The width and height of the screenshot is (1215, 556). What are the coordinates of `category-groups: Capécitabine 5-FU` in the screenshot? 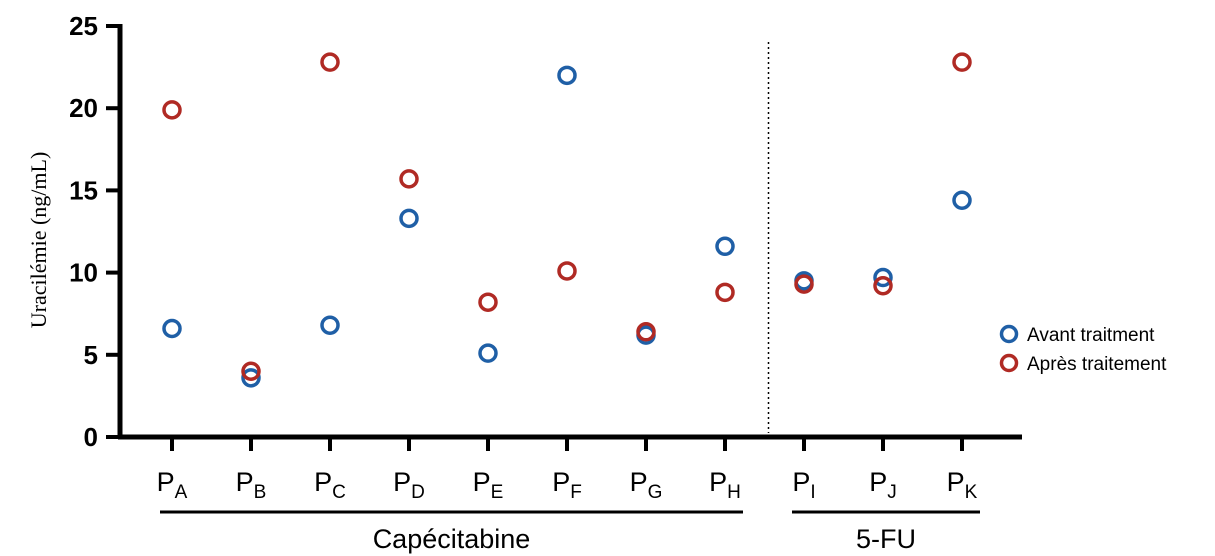 It's located at (570, 532).